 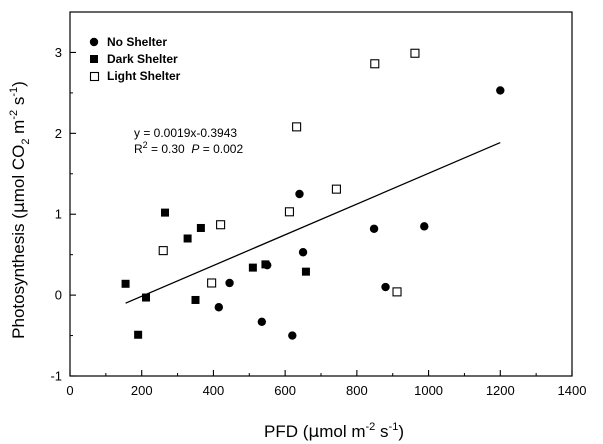 What do you see at coordinates (401, 431) in the screenshot?
I see `x-title-post: )` at bounding box center [401, 431].